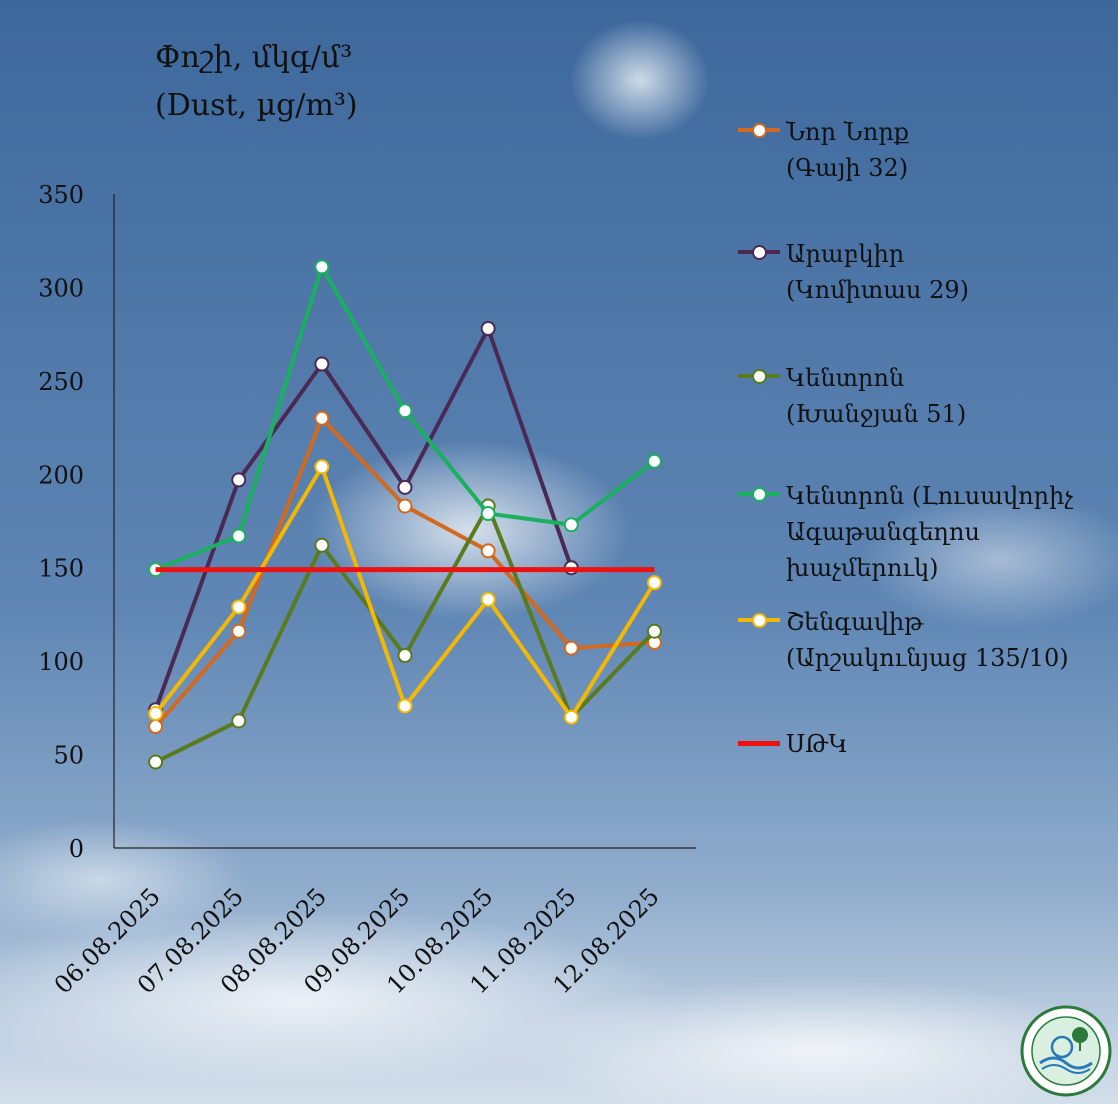  I want to click on legend-label: ՍԹԿ, so click(817, 744).